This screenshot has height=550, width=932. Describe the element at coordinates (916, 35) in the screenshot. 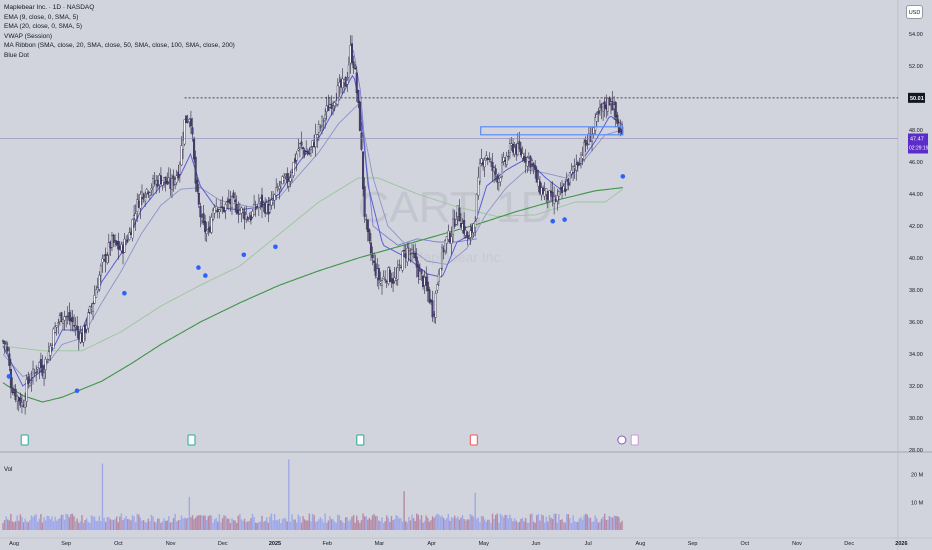

I see `y-tick-label: 54.00` at that location.